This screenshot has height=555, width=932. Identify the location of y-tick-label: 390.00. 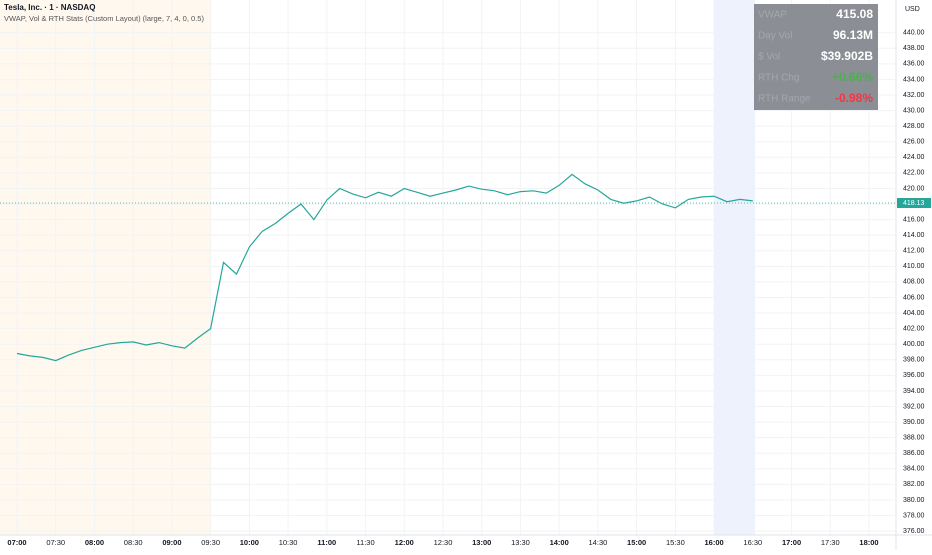
(914, 422).